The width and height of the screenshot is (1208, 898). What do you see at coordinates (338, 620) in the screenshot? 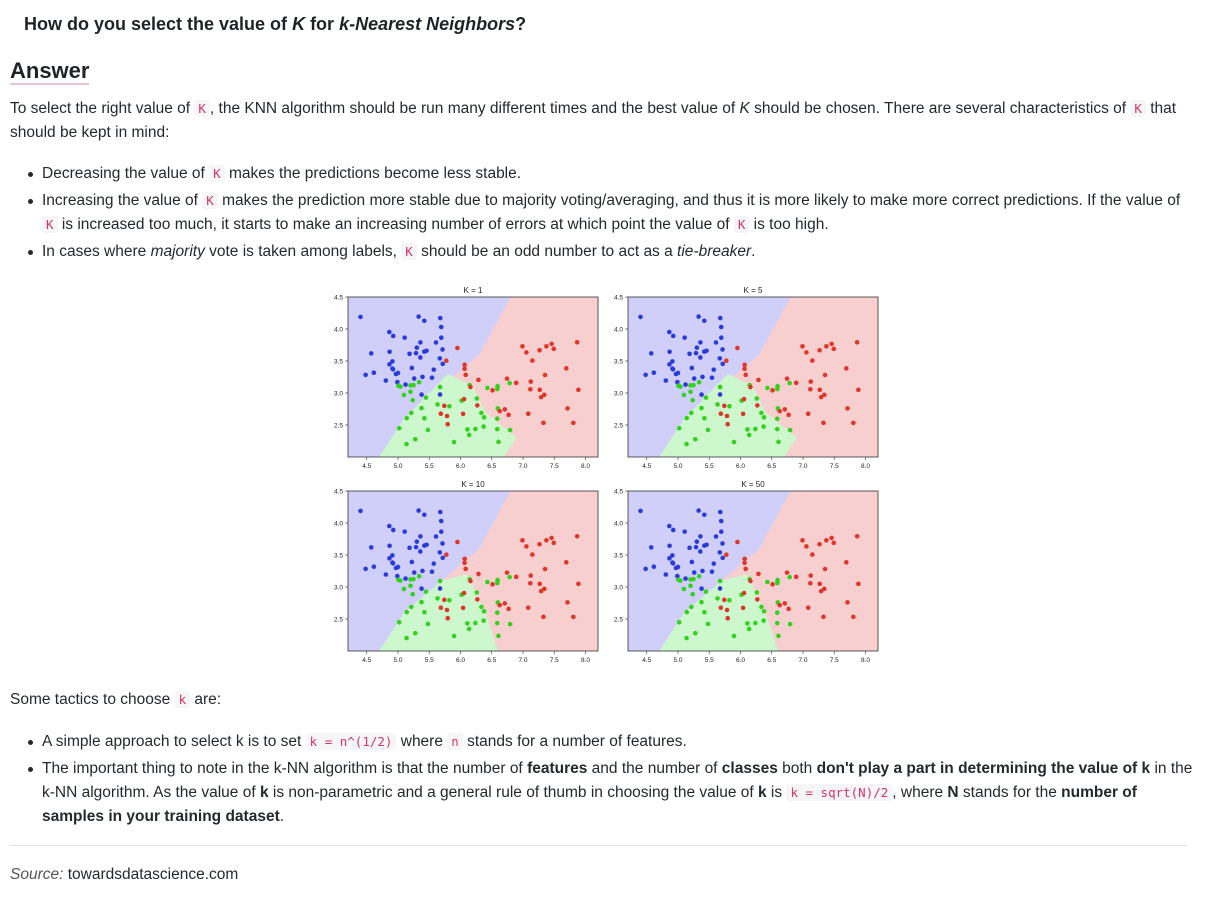
I see `y-tick-label: 2.5` at bounding box center [338, 620].